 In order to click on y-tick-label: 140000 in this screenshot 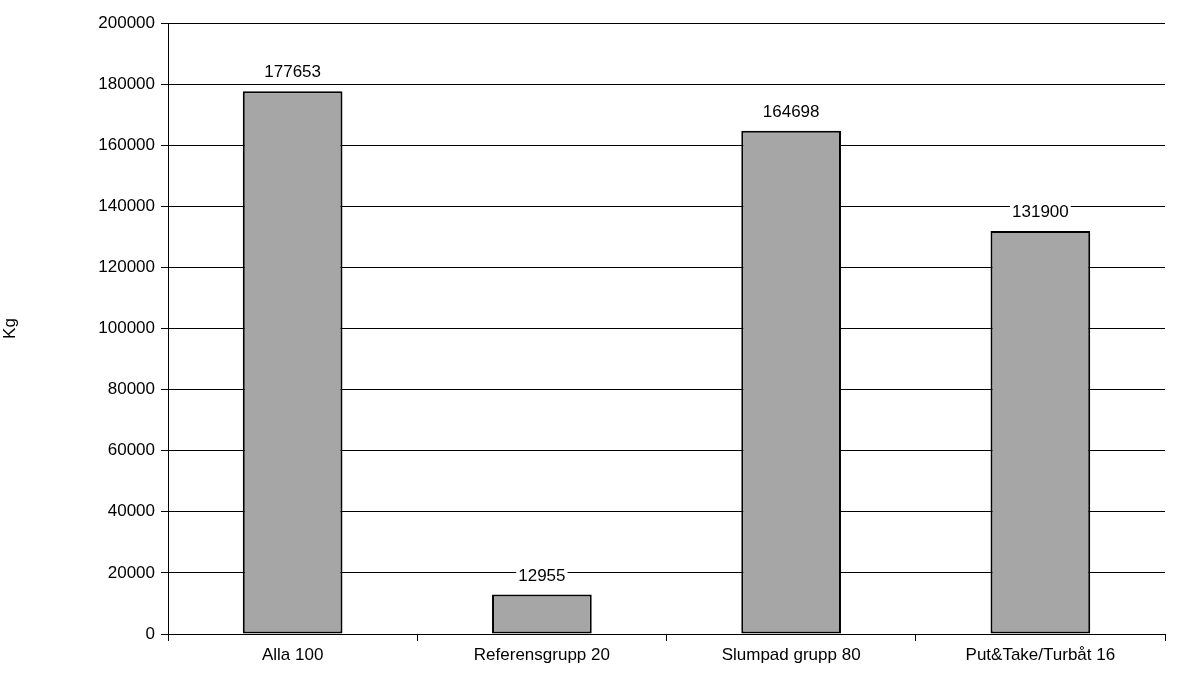, I will do `click(126, 205)`.